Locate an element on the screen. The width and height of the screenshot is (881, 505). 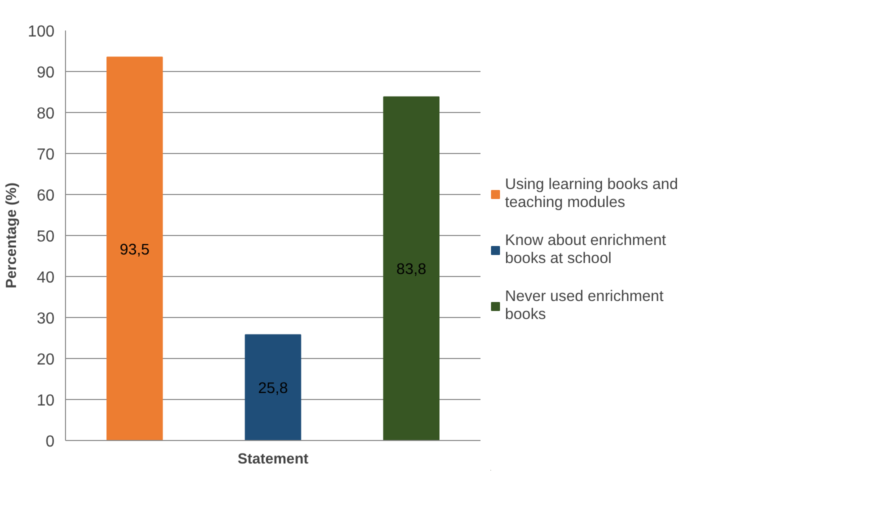
data-label: 25,8 is located at coordinates (273, 389).